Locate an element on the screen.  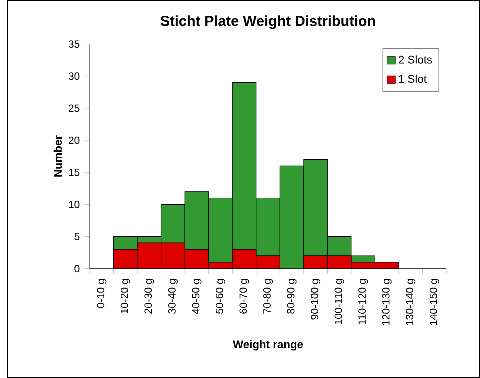
x-tick-label: 20-30 g is located at coordinates (149, 296).